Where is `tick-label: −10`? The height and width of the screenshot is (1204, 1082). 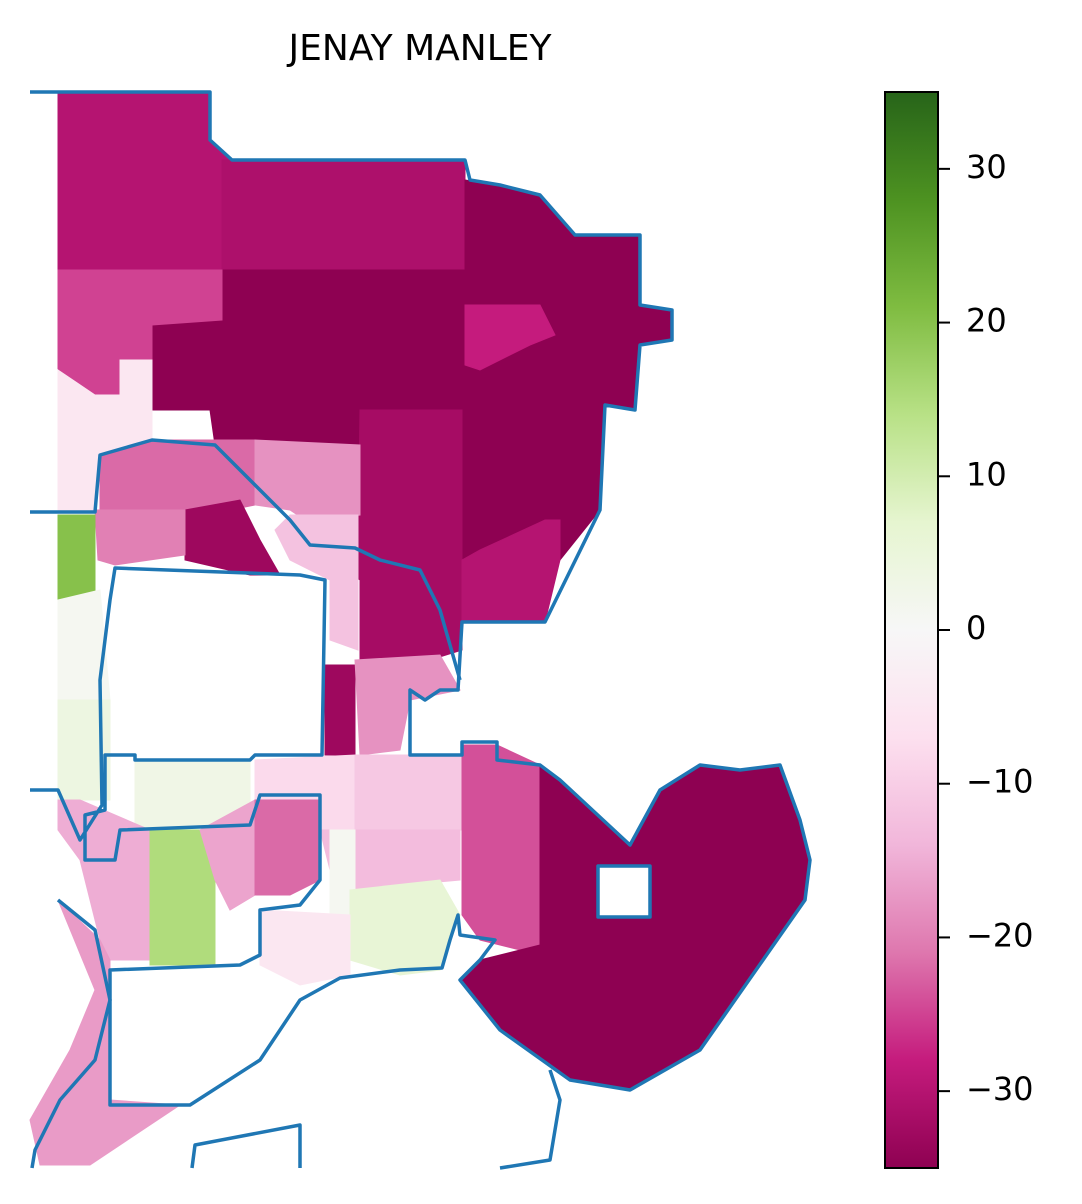
tick-label: −10 is located at coordinates (1000, 782).